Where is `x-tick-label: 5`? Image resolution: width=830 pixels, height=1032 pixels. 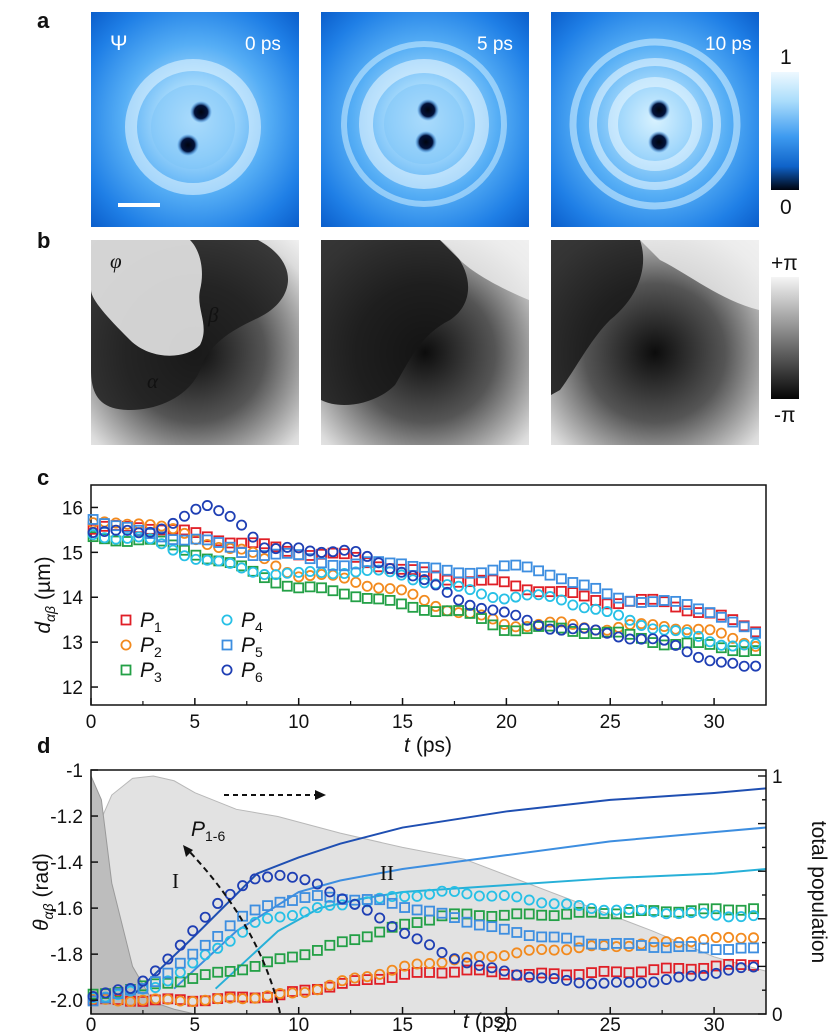 x-tick-label: 5 is located at coordinates (195, 722).